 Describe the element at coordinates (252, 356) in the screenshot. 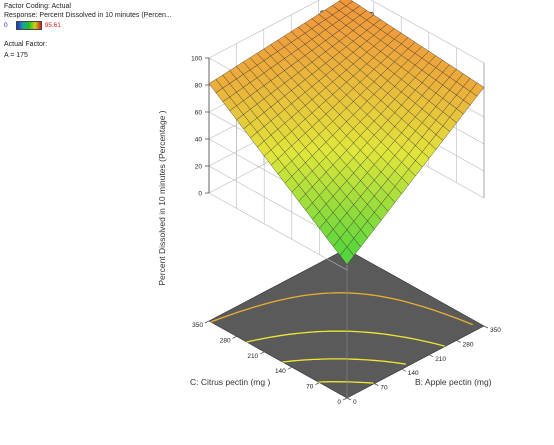

I see `y-tick-label: 210` at that location.